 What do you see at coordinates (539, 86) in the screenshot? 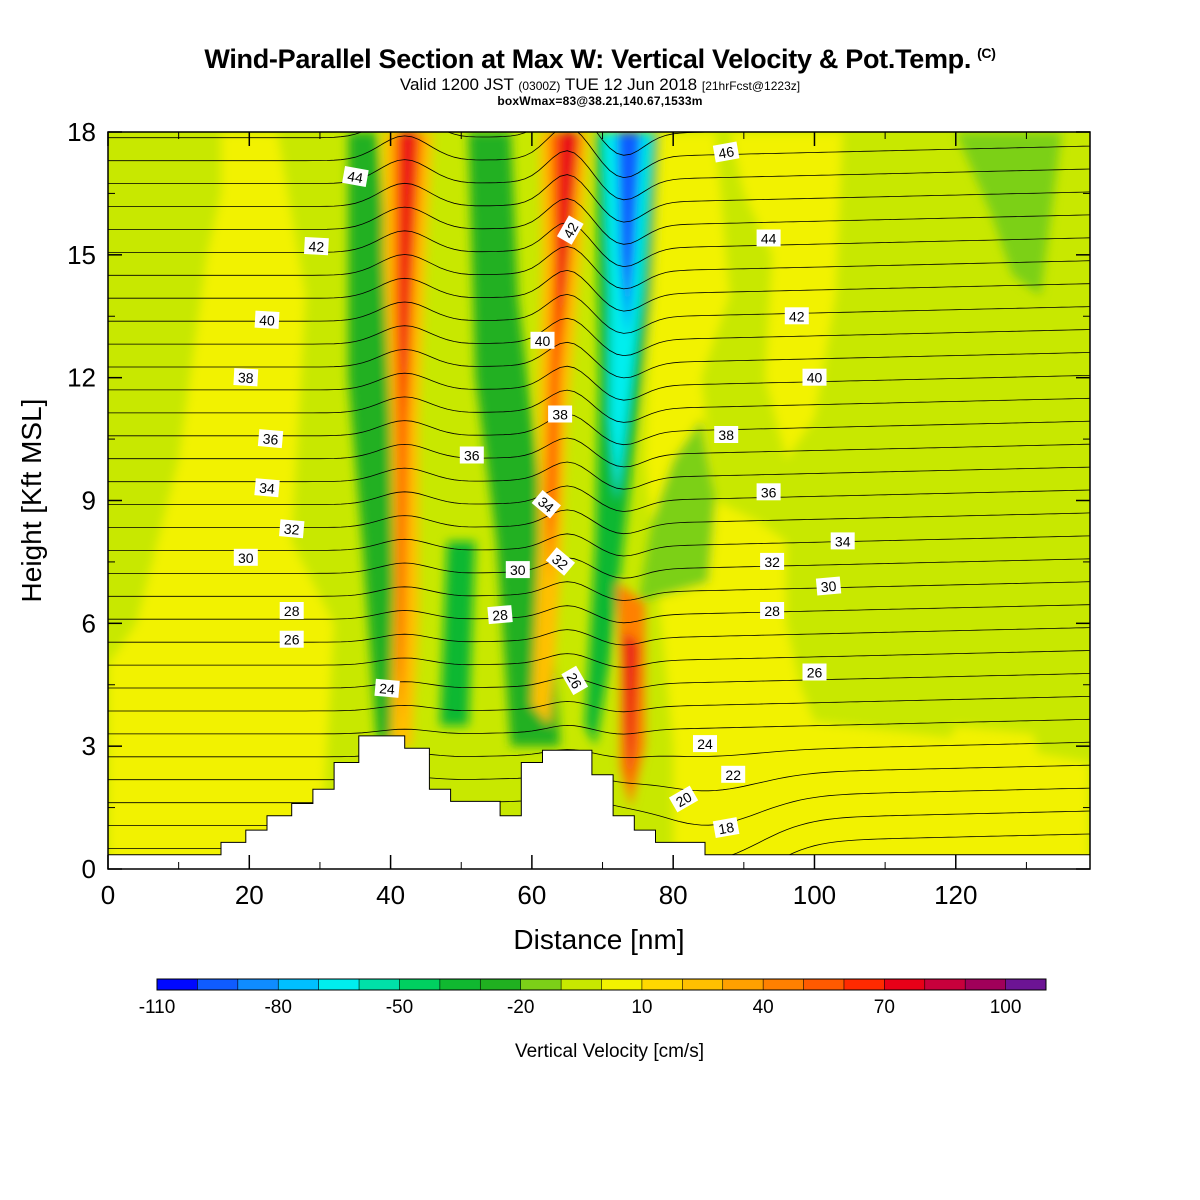
I see `valid-utc: (0300Z)` at bounding box center [539, 86].